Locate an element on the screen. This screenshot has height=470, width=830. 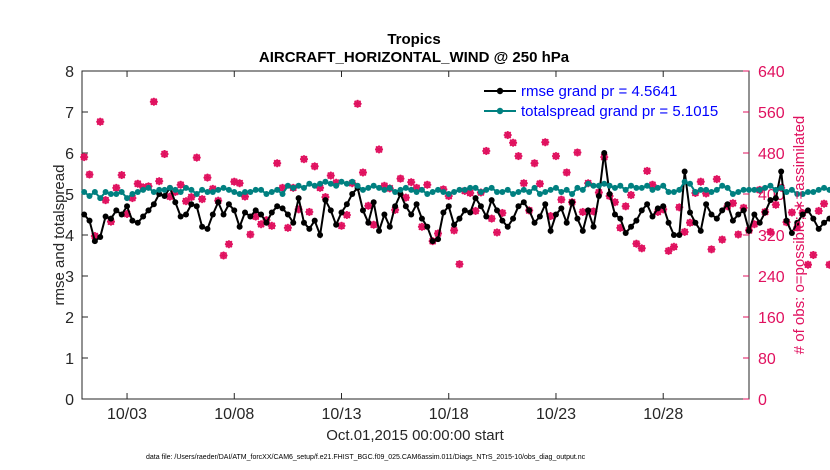
y-tick-label: 4 is located at coordinates (69, 236).